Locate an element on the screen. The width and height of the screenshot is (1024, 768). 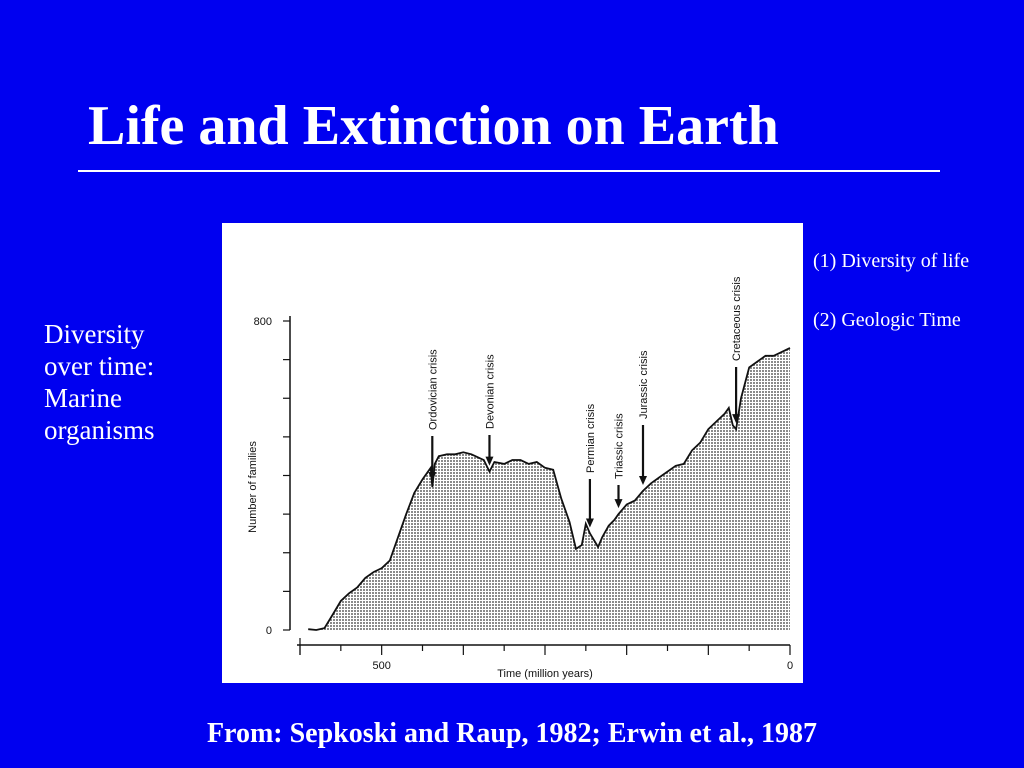
side-note: Diversity over time: Marine organisms is located at coordinates (99, 382).